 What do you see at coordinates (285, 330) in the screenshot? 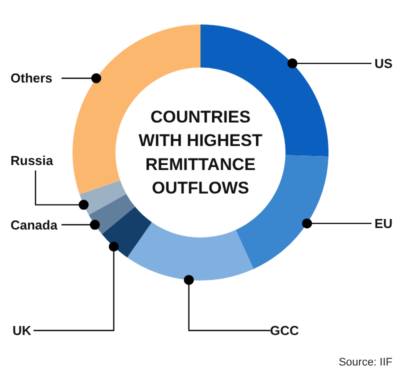
I see `slice-label: GCC` at bounding box center [285, 330].